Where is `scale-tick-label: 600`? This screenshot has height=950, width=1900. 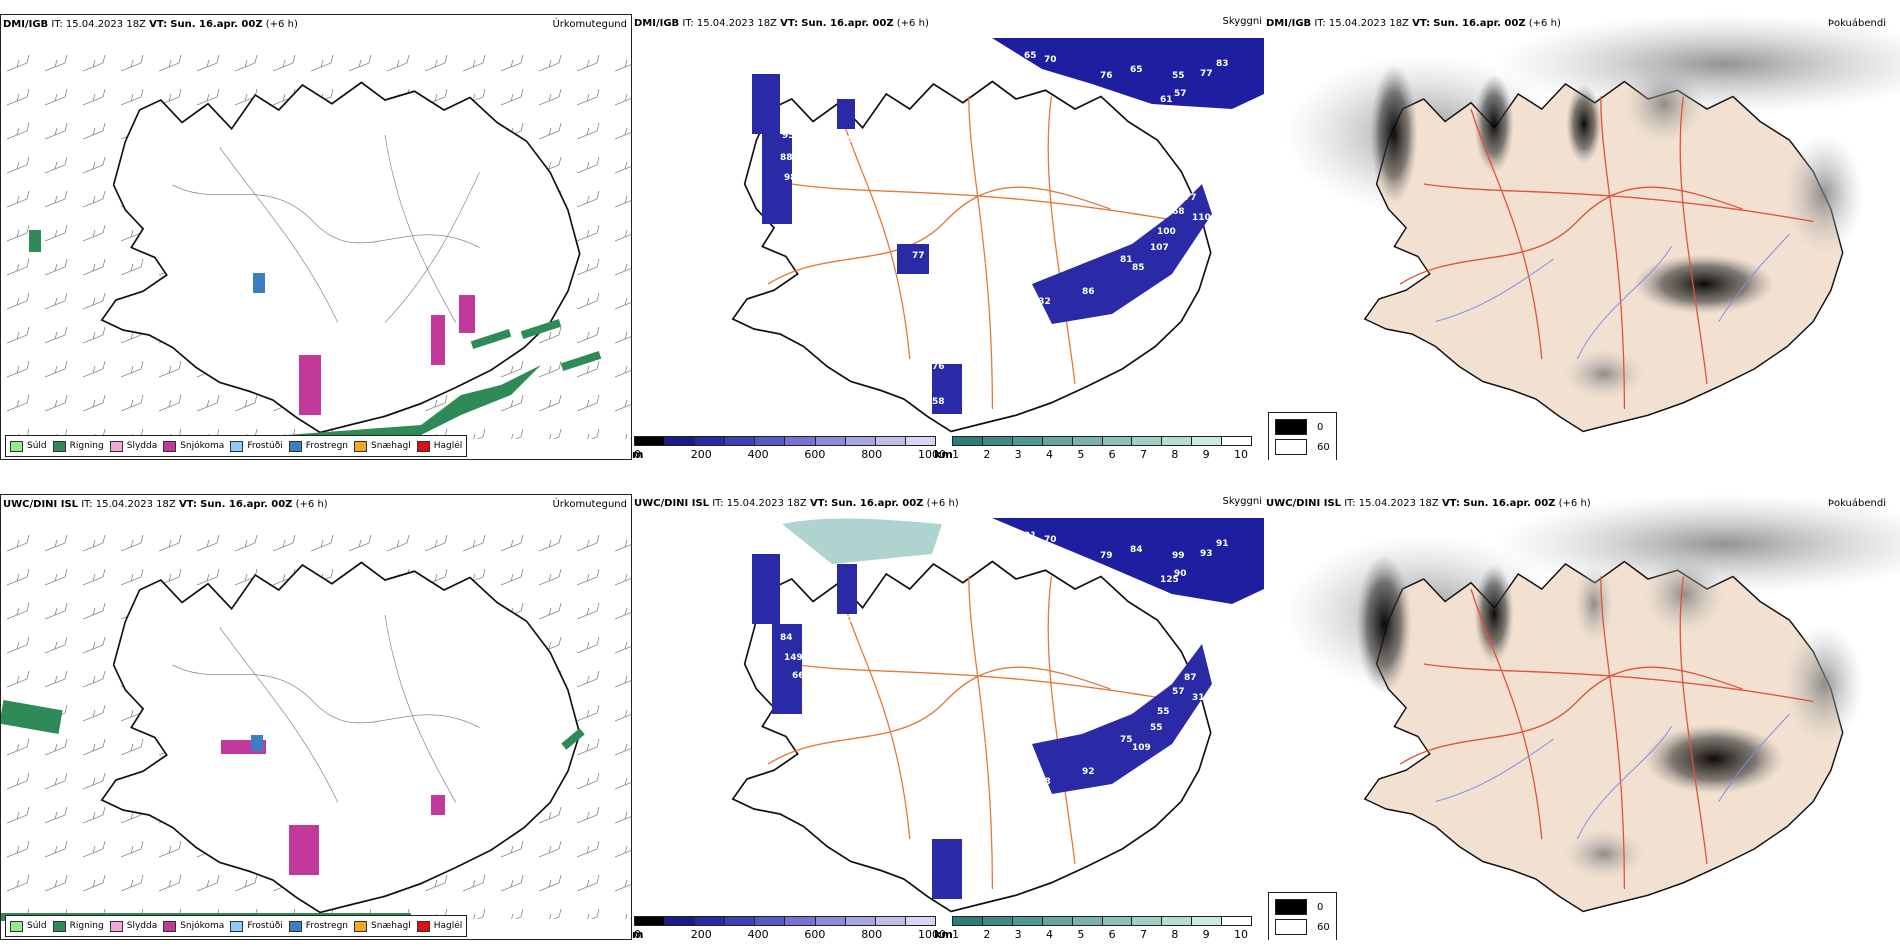 scale-tick-label: 600 is located at coordinates (815, 934).